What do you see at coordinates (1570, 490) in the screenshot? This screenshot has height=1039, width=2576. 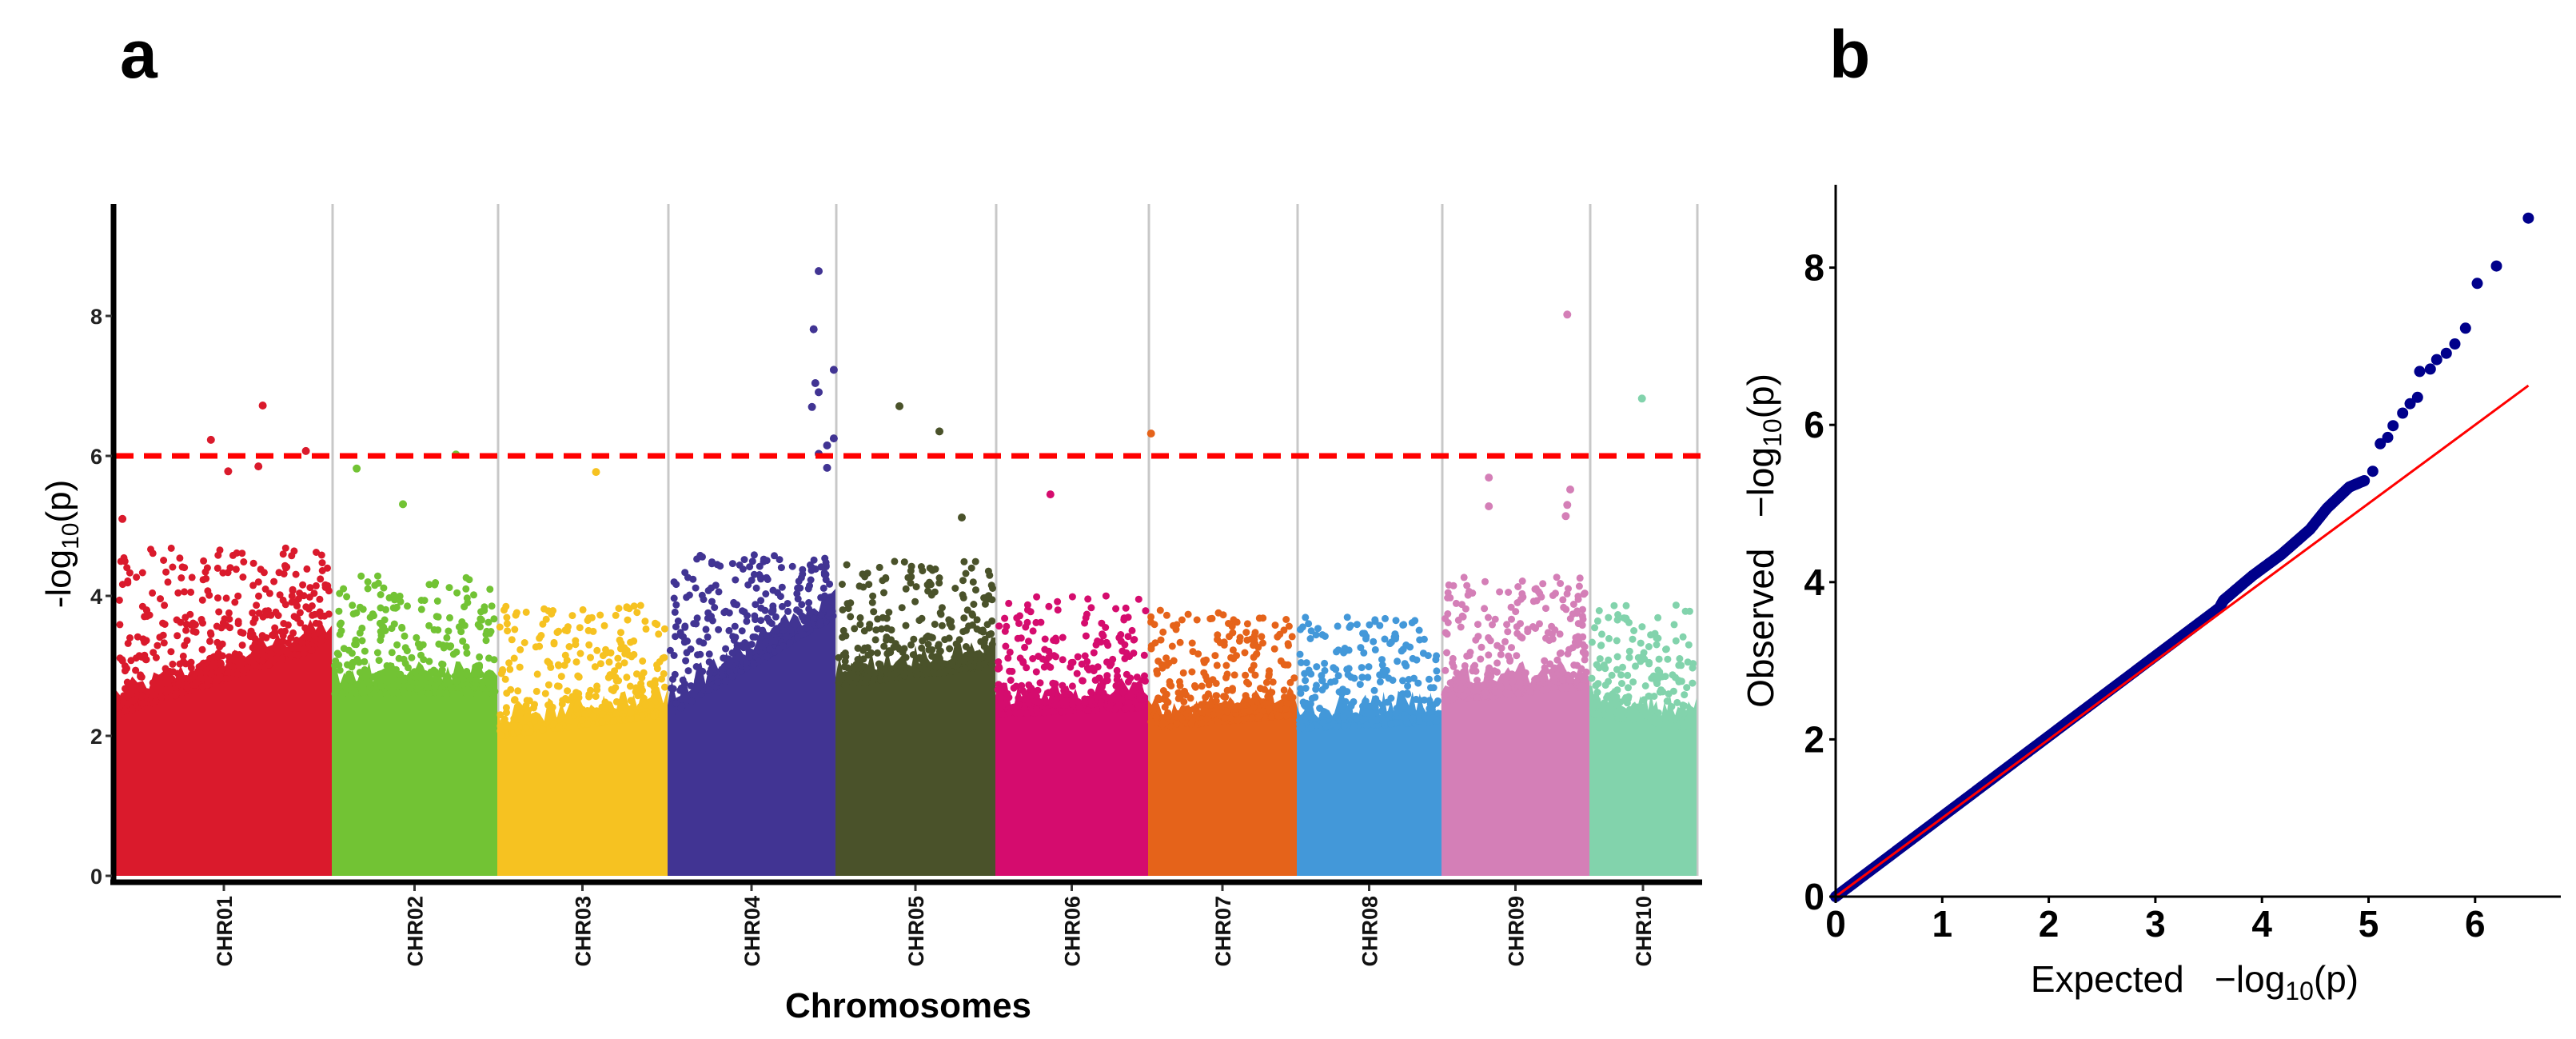 I see `significant-snp-point` at bounding box center [1570, 490].